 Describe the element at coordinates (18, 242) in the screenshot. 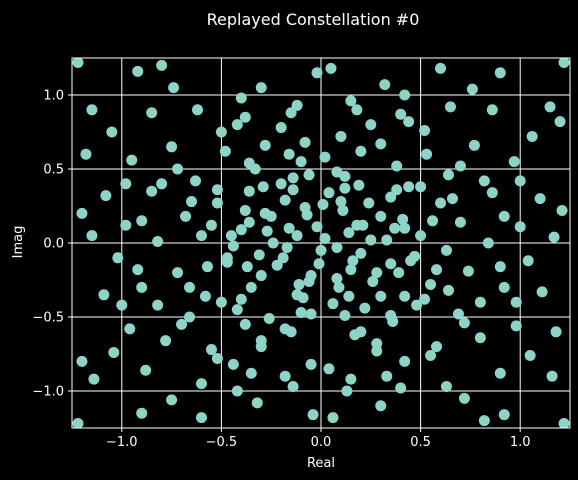

I see `y-axis-label: Imag` at that location.